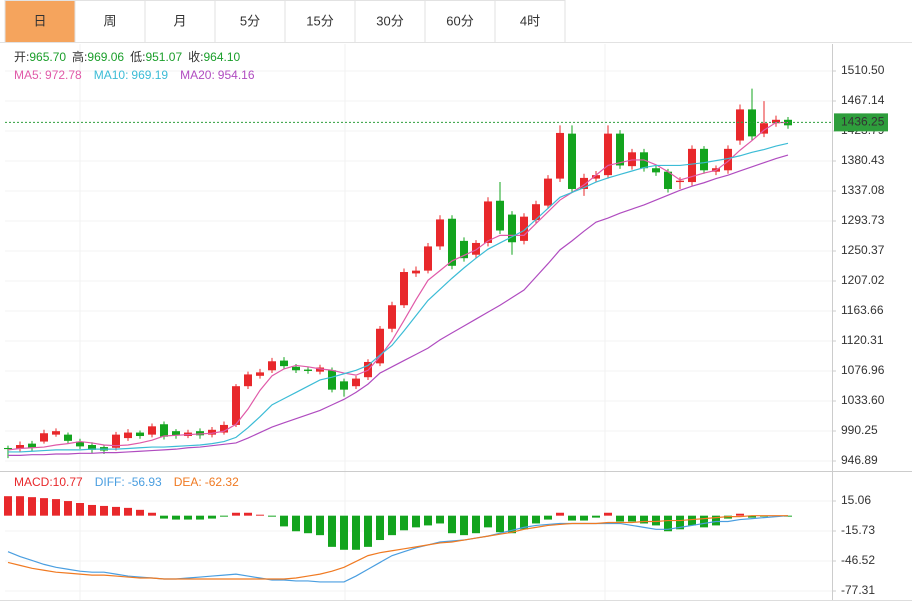 This screenshot has height=604, width=912. What do you see at coordinates (33, 482) in the screenshot?
I see `legend-name: MACD:` at bounding box center [33, 482].